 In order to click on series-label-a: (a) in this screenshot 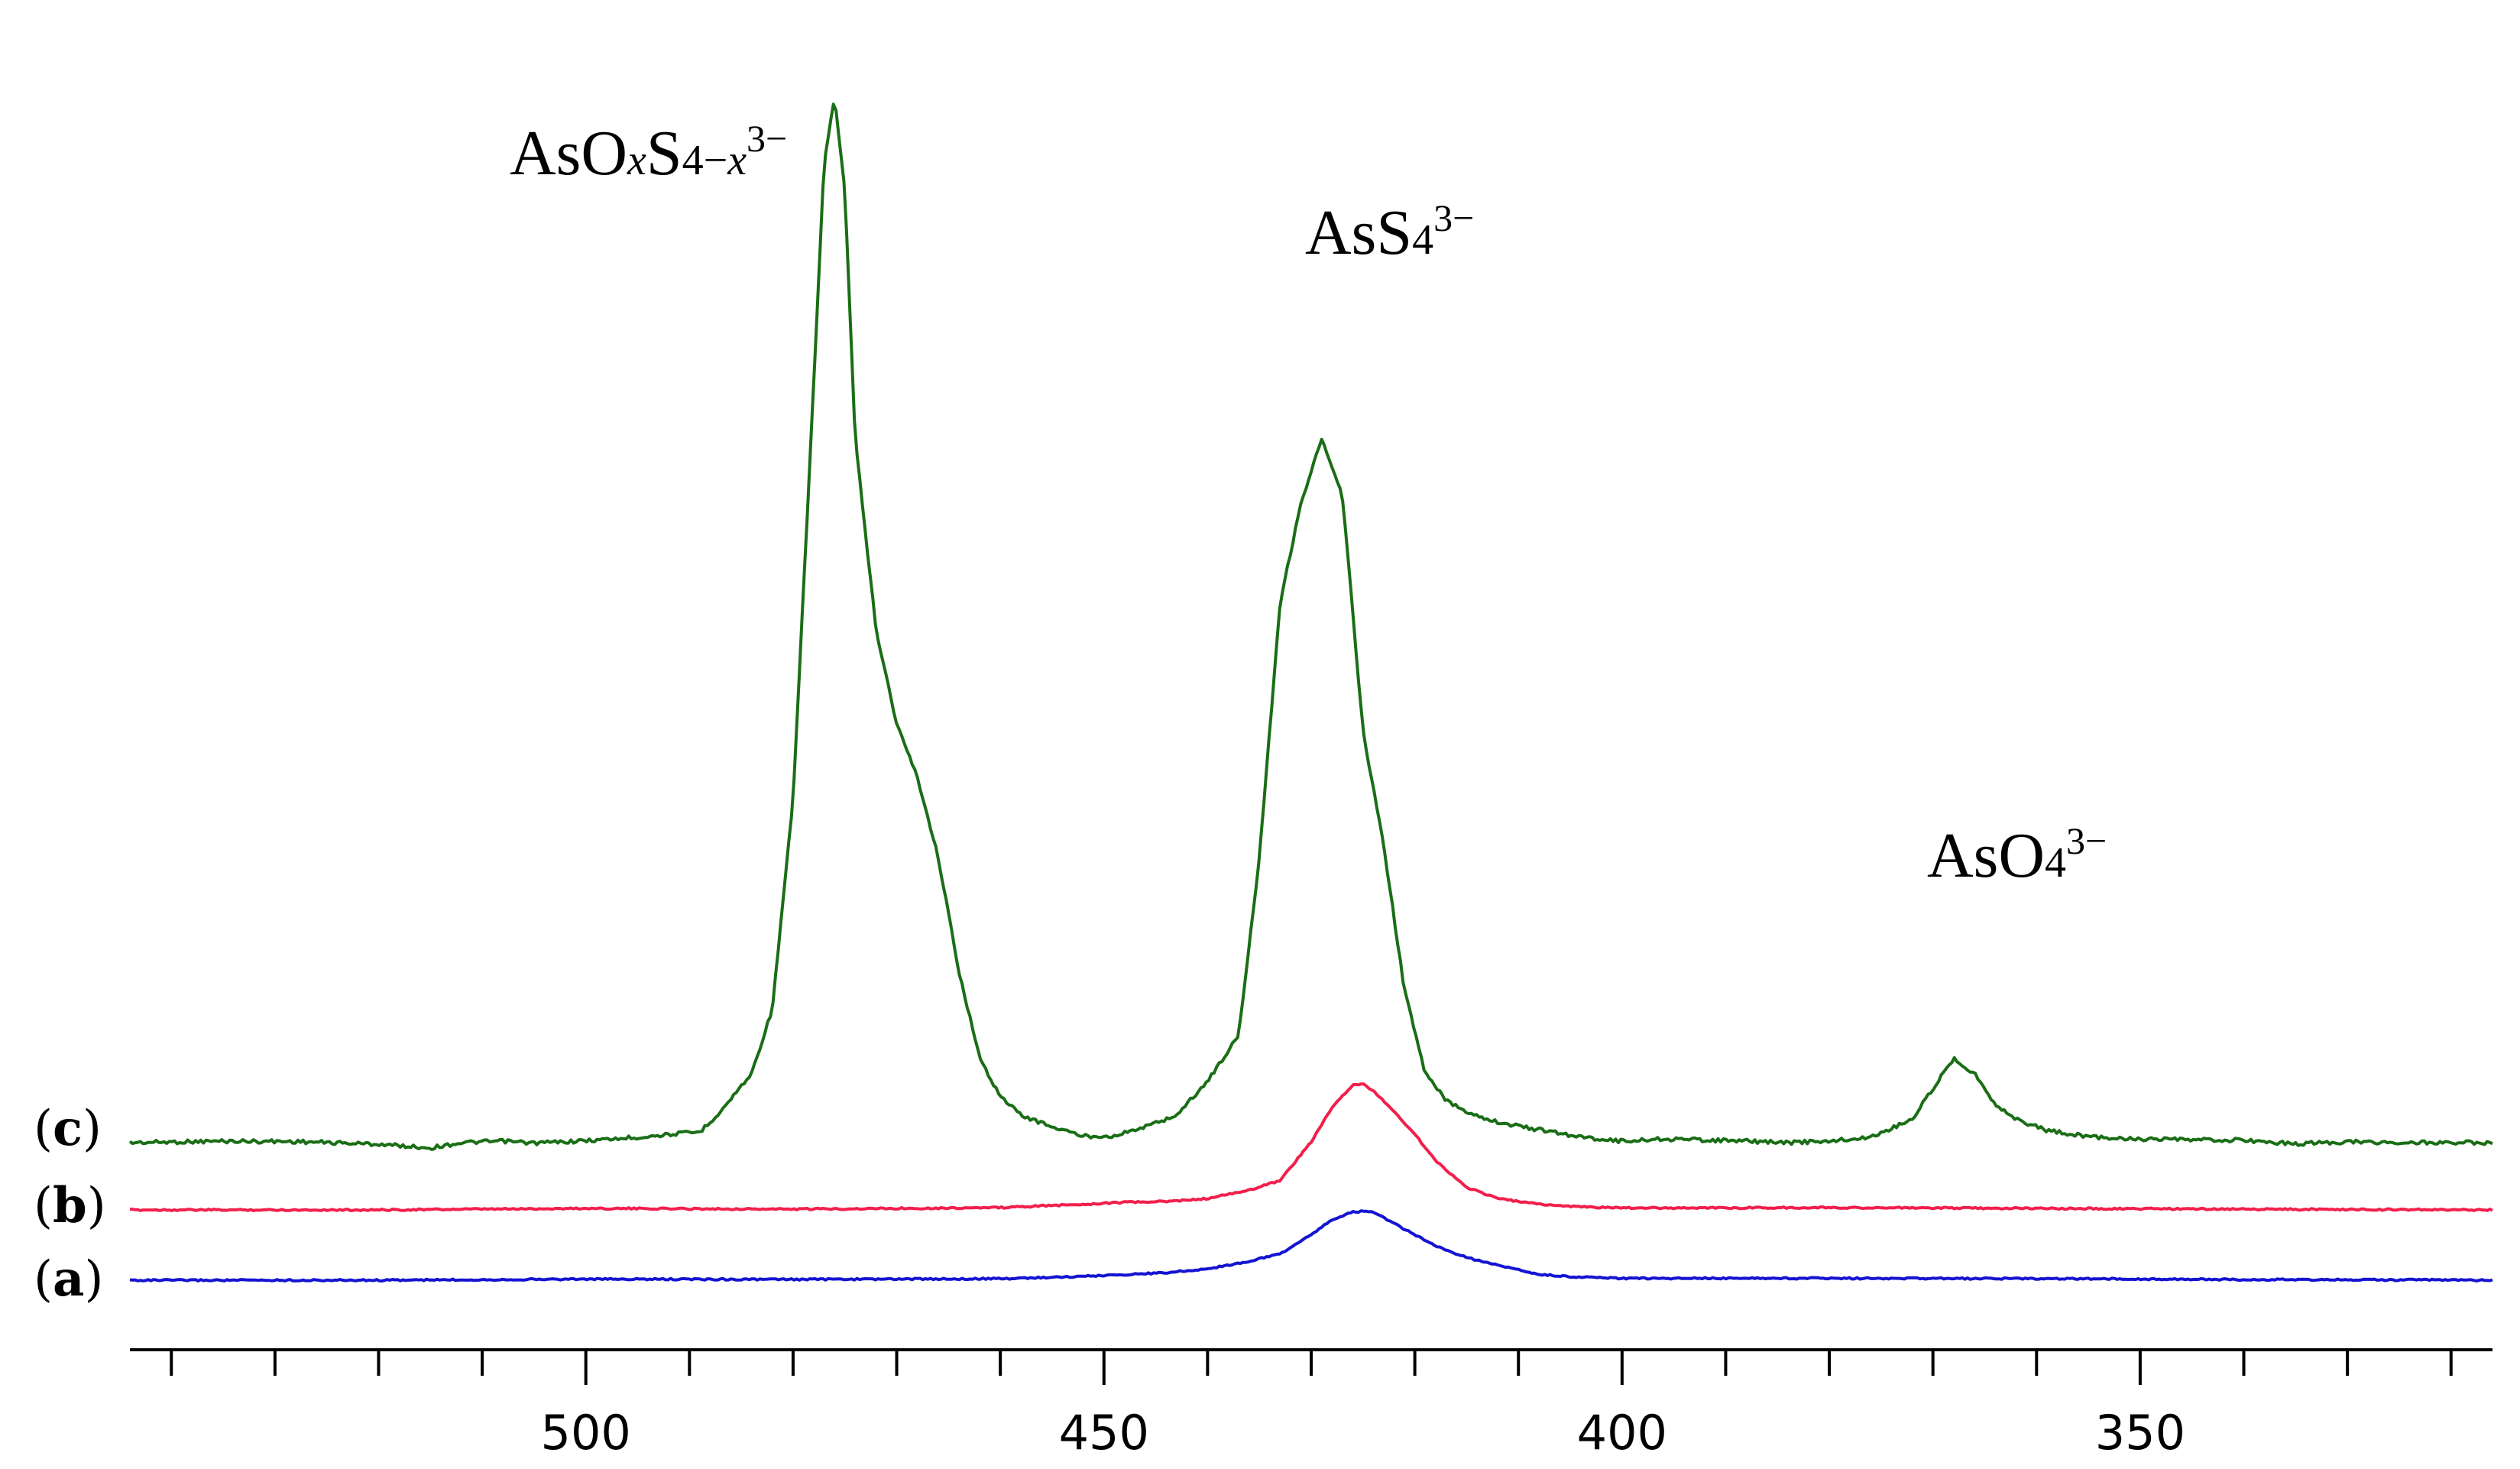, I will do `click(68, 1279)`.